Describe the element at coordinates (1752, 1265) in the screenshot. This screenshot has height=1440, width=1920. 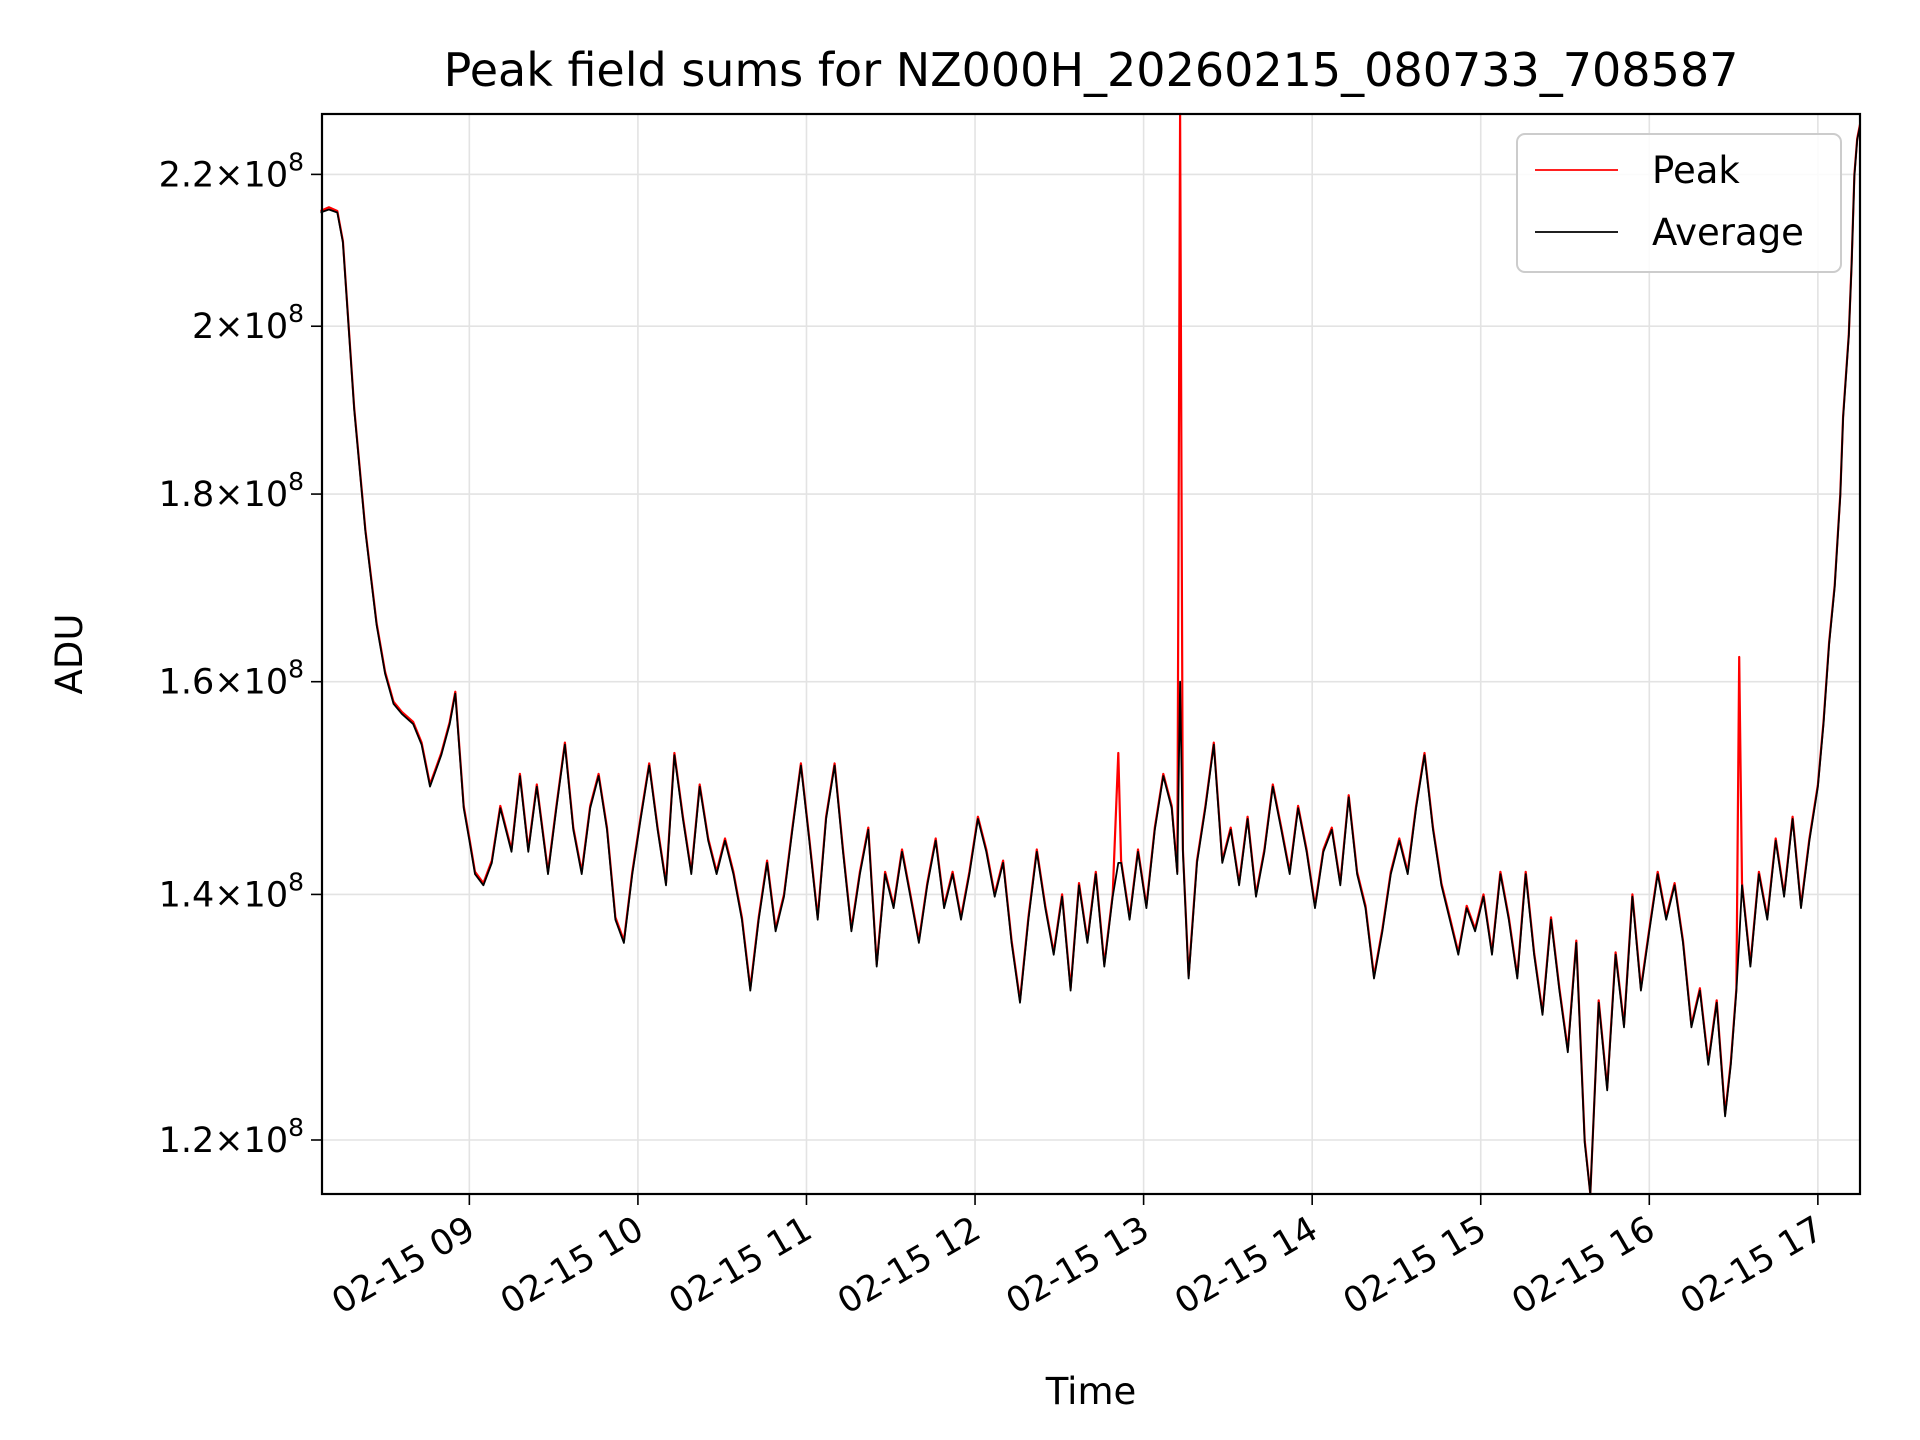
I see `x-tick-label: 02-15 17` at that location.